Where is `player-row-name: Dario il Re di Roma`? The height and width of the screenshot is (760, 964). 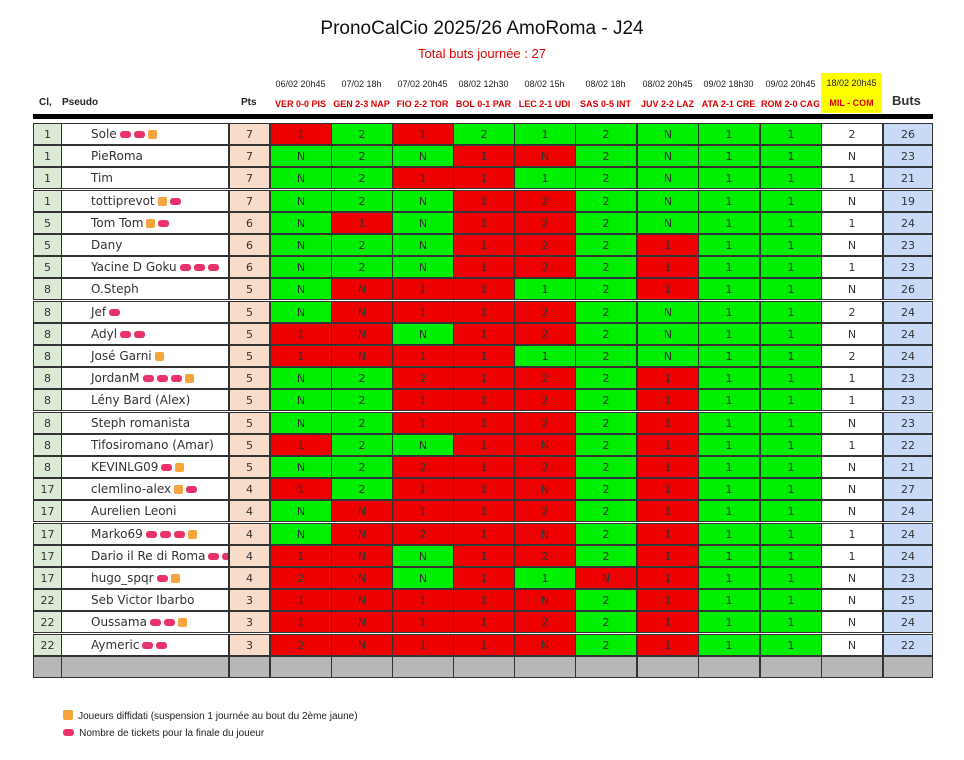 player-row-name: Dario il Re di Roma is located at coordinates (145, 556).